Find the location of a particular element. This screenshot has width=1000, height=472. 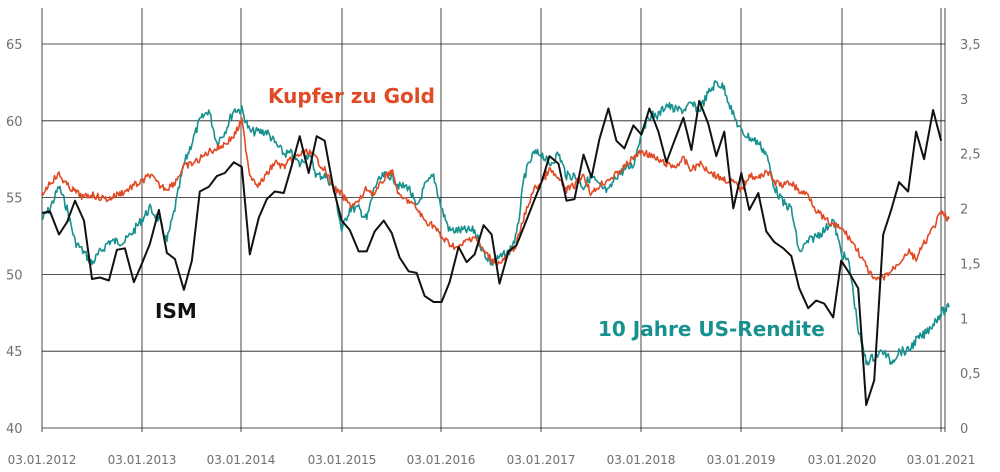

y-tick-left: 55 is located at coordinates (14, 199).